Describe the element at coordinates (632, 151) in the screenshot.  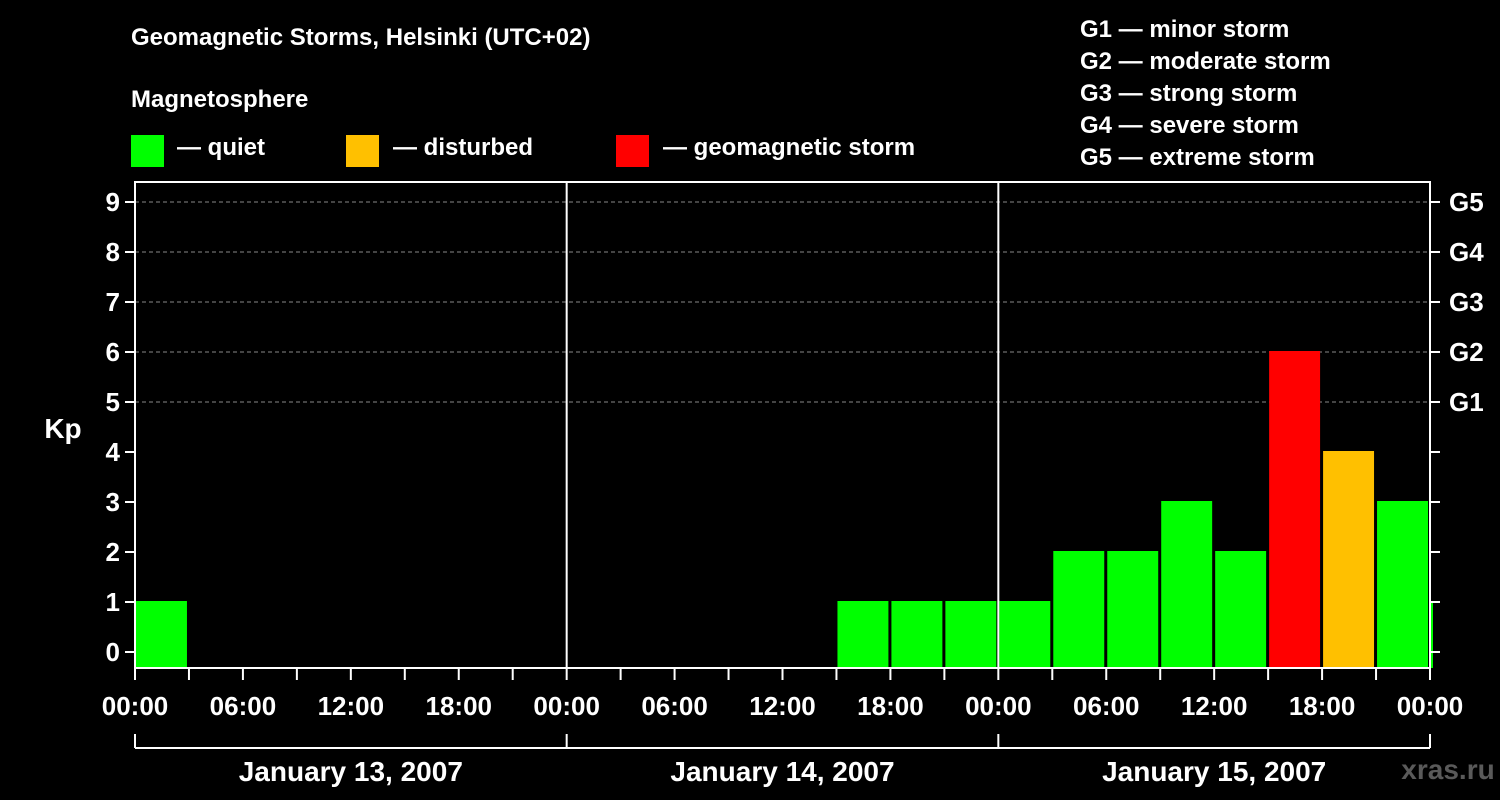
I see `legend-swatch-storm` at that location.